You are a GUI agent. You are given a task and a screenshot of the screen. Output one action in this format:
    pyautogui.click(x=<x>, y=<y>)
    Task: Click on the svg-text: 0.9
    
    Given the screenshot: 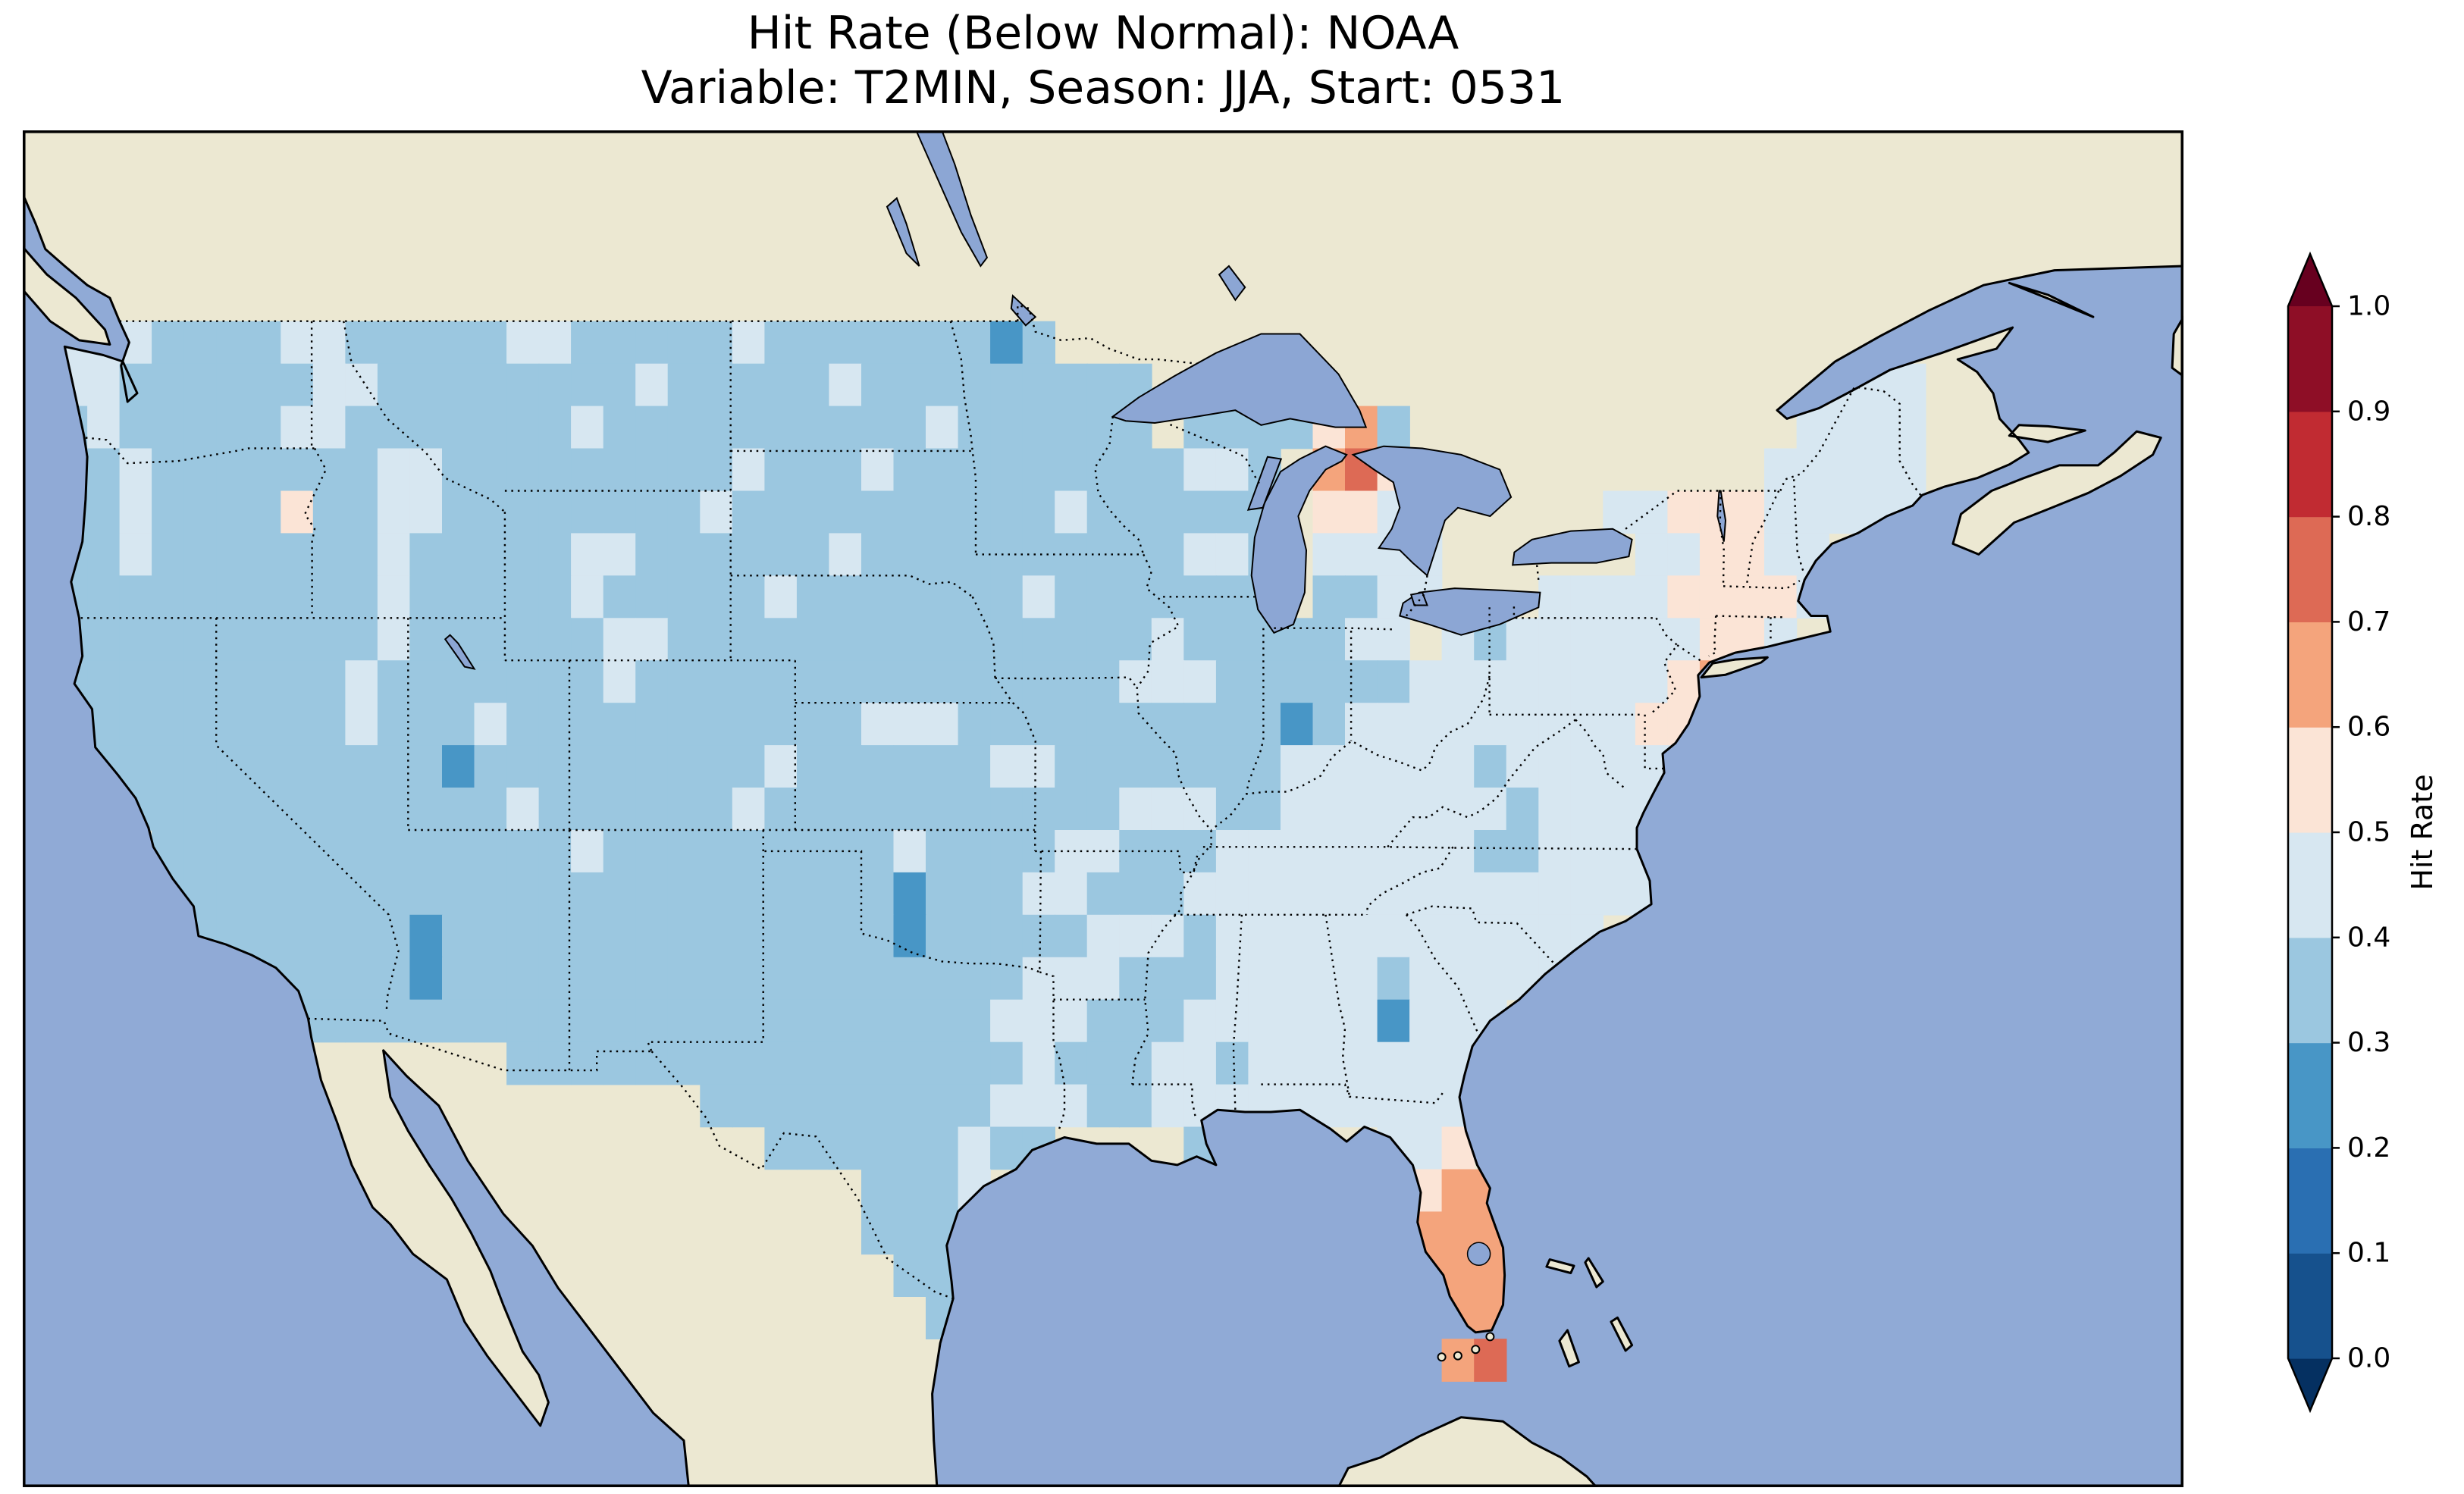 What is the action you would take?
    pyautogui.click(x=2368, y=411)
    